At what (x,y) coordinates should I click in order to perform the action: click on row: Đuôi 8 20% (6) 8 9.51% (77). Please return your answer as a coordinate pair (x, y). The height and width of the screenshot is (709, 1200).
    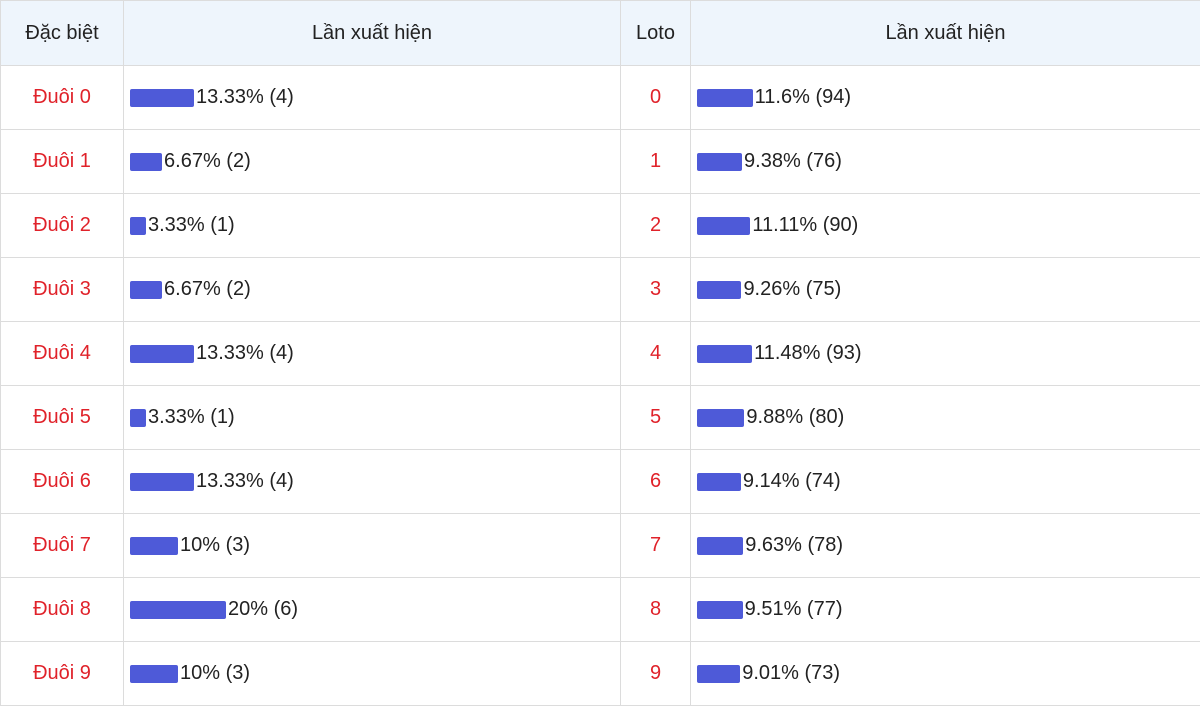
    Looking at the image, I should click on (600, 609).